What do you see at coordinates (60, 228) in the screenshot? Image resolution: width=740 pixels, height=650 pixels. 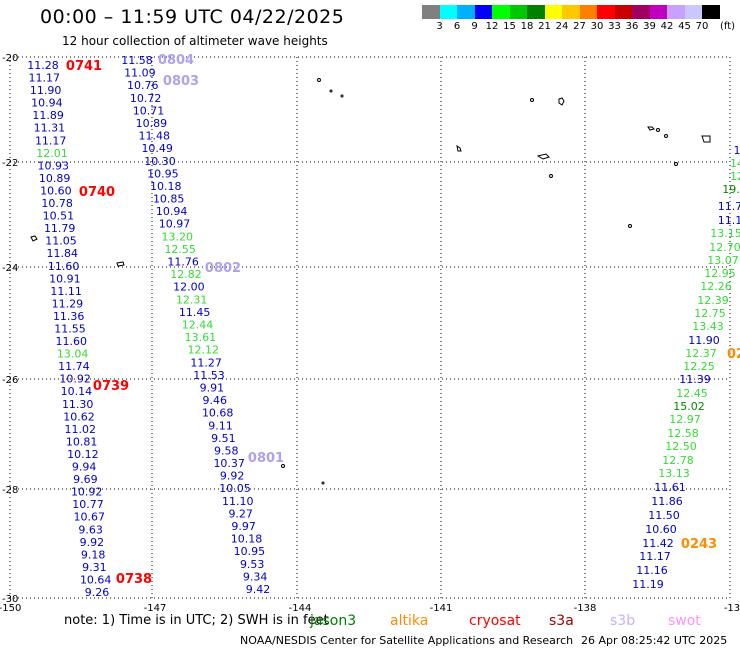 I see `track-a-value: 11.79` at bounding box center [60, 228].